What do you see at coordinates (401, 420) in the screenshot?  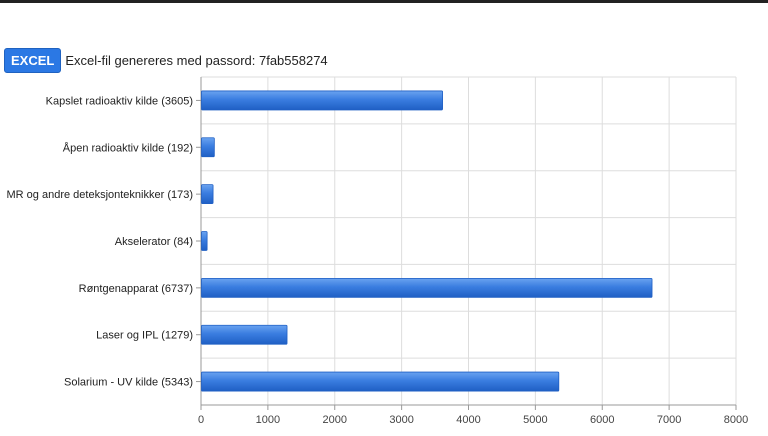 I see `x-tick-label: 3000` at bounding box center [401, 420].